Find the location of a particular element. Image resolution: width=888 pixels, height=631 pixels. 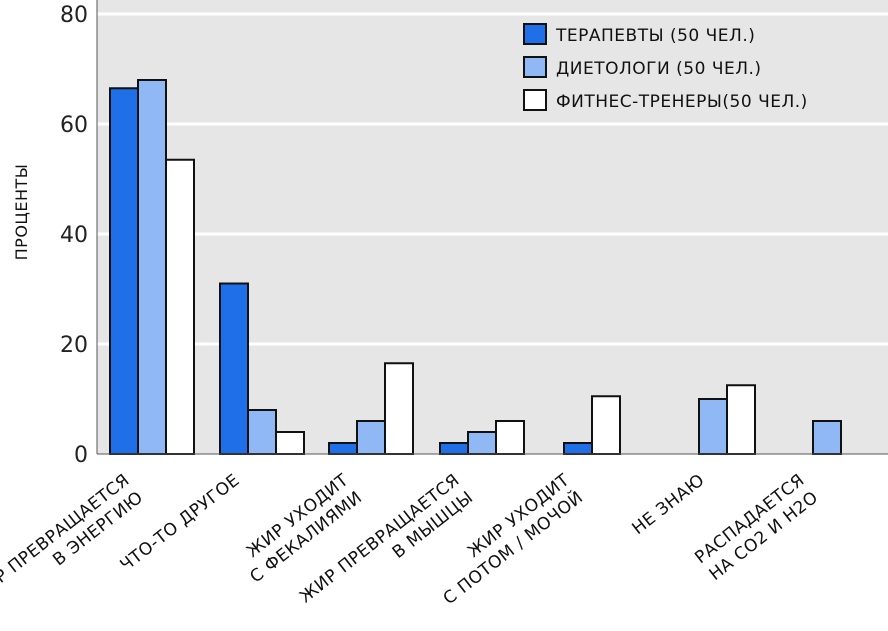

y-tick-label: 40 is located at coordinates (74, 235).